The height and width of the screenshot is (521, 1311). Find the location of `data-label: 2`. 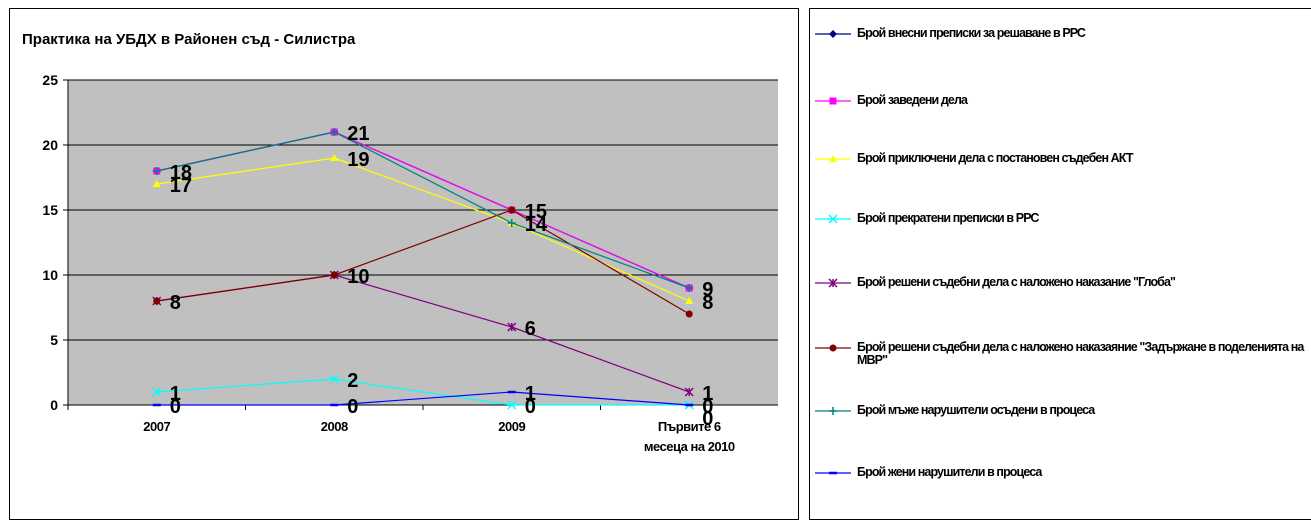

data-label: 2 is located at coordinates (352, 381).